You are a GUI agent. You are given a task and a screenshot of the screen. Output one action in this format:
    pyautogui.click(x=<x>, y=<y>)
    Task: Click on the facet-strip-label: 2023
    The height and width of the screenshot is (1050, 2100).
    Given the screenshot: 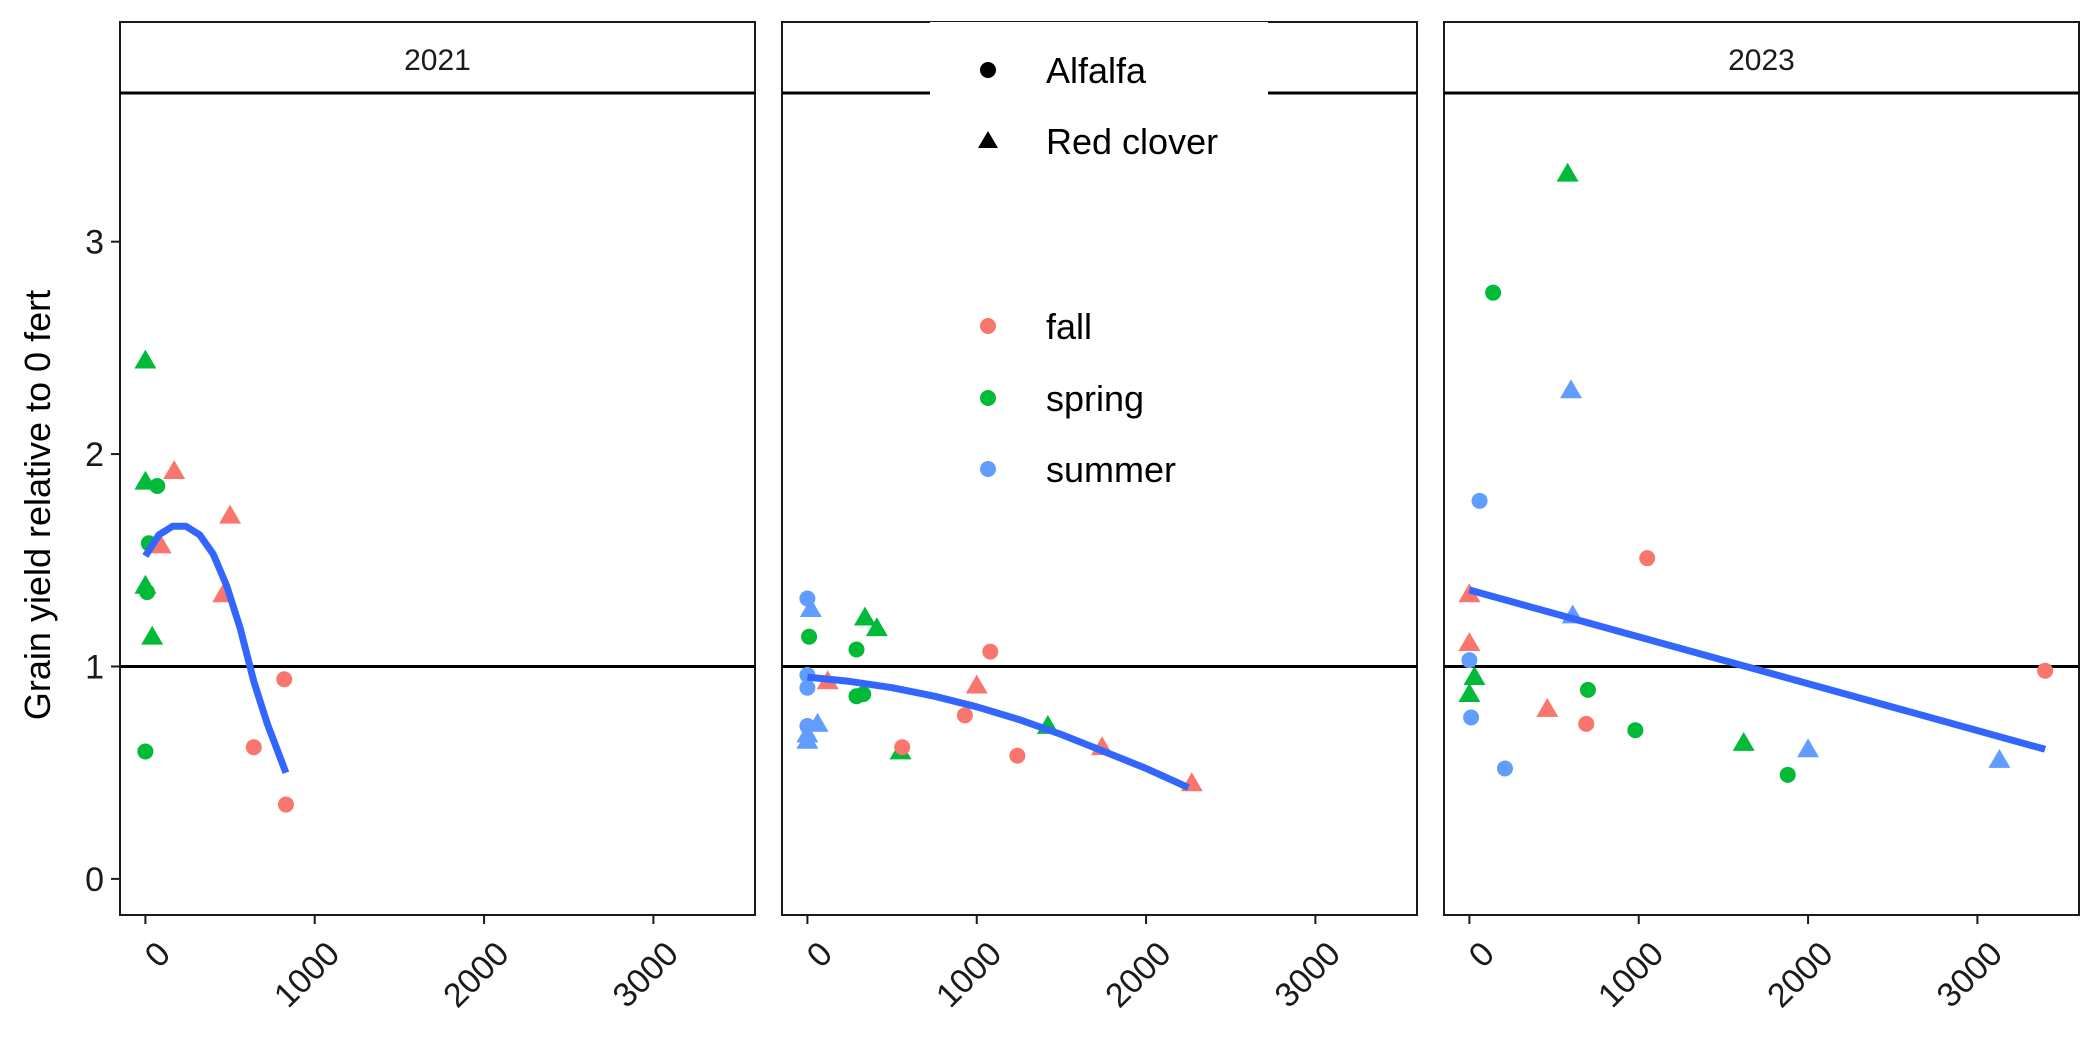 What is the action you would take?
    pyautogui.click(x=1761, y=60)
    